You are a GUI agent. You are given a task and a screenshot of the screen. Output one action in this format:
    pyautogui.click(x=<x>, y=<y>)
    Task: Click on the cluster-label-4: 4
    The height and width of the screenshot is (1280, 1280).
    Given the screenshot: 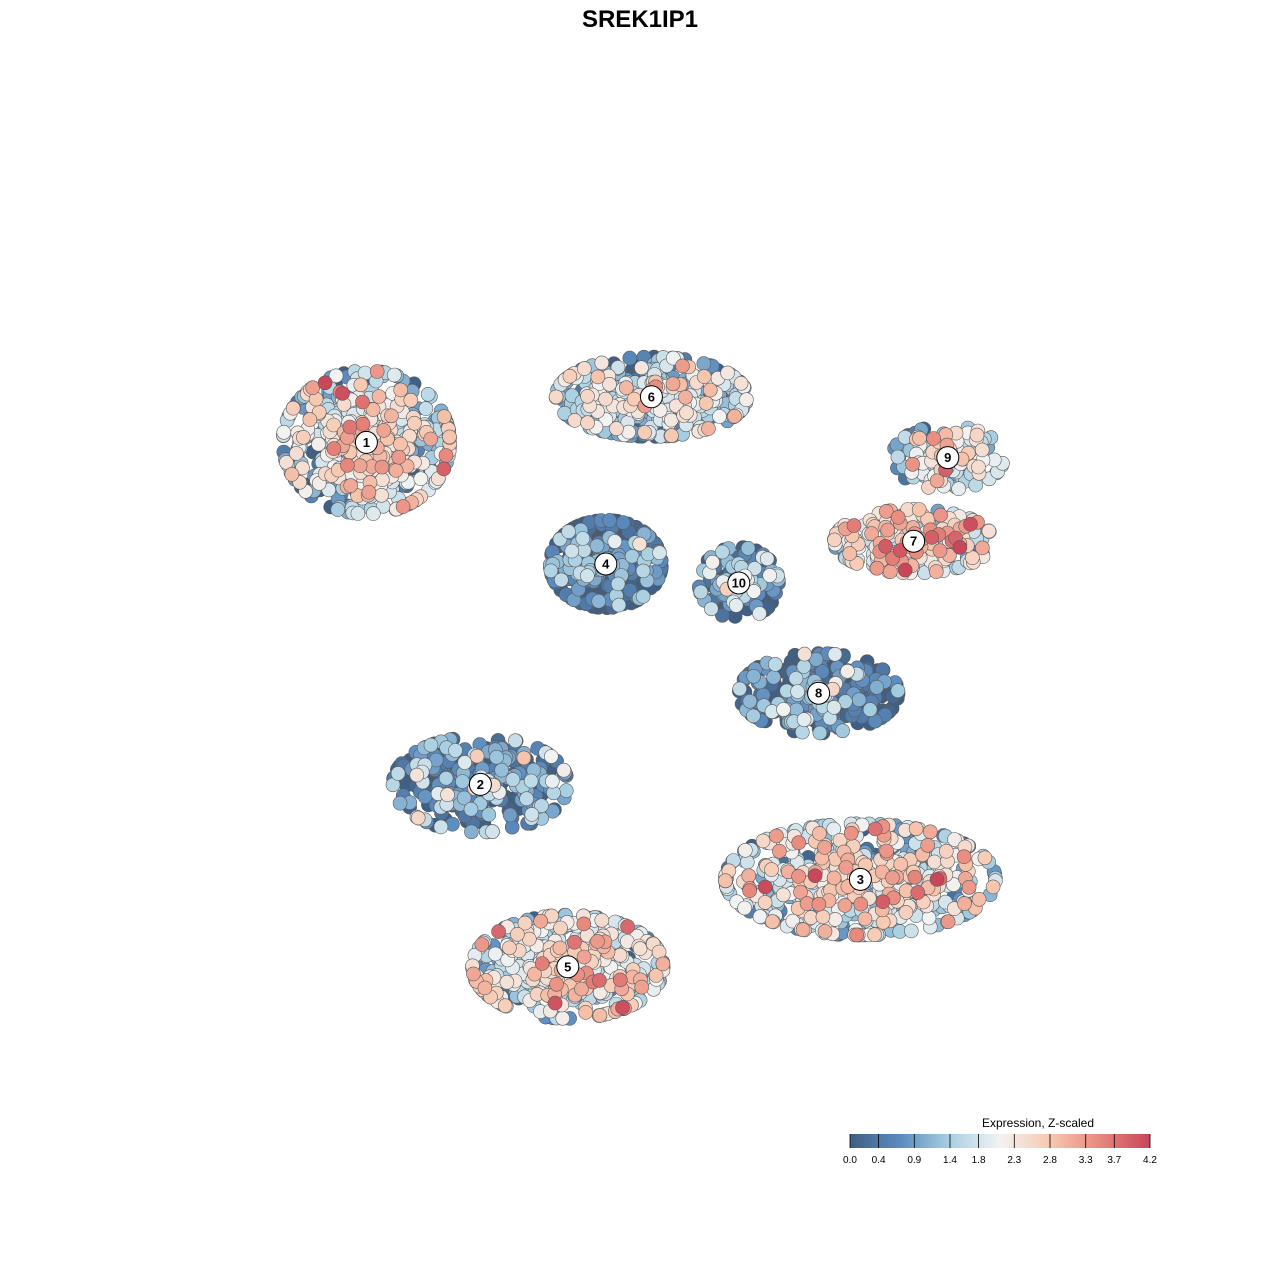 What is the action you would take?
    pyautogui.click(x=606, y=564)
    